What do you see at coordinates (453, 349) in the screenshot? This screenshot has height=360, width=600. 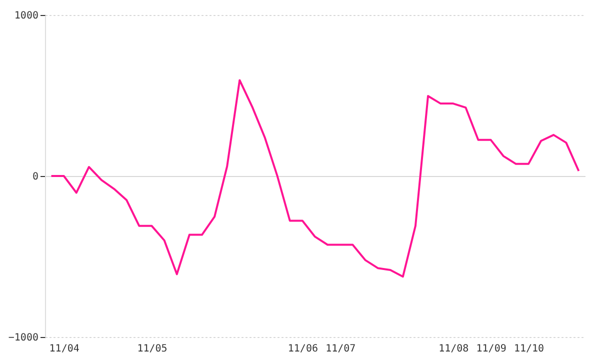 I see `x-tick-label: 11/08` at bounding box center [453, 349].